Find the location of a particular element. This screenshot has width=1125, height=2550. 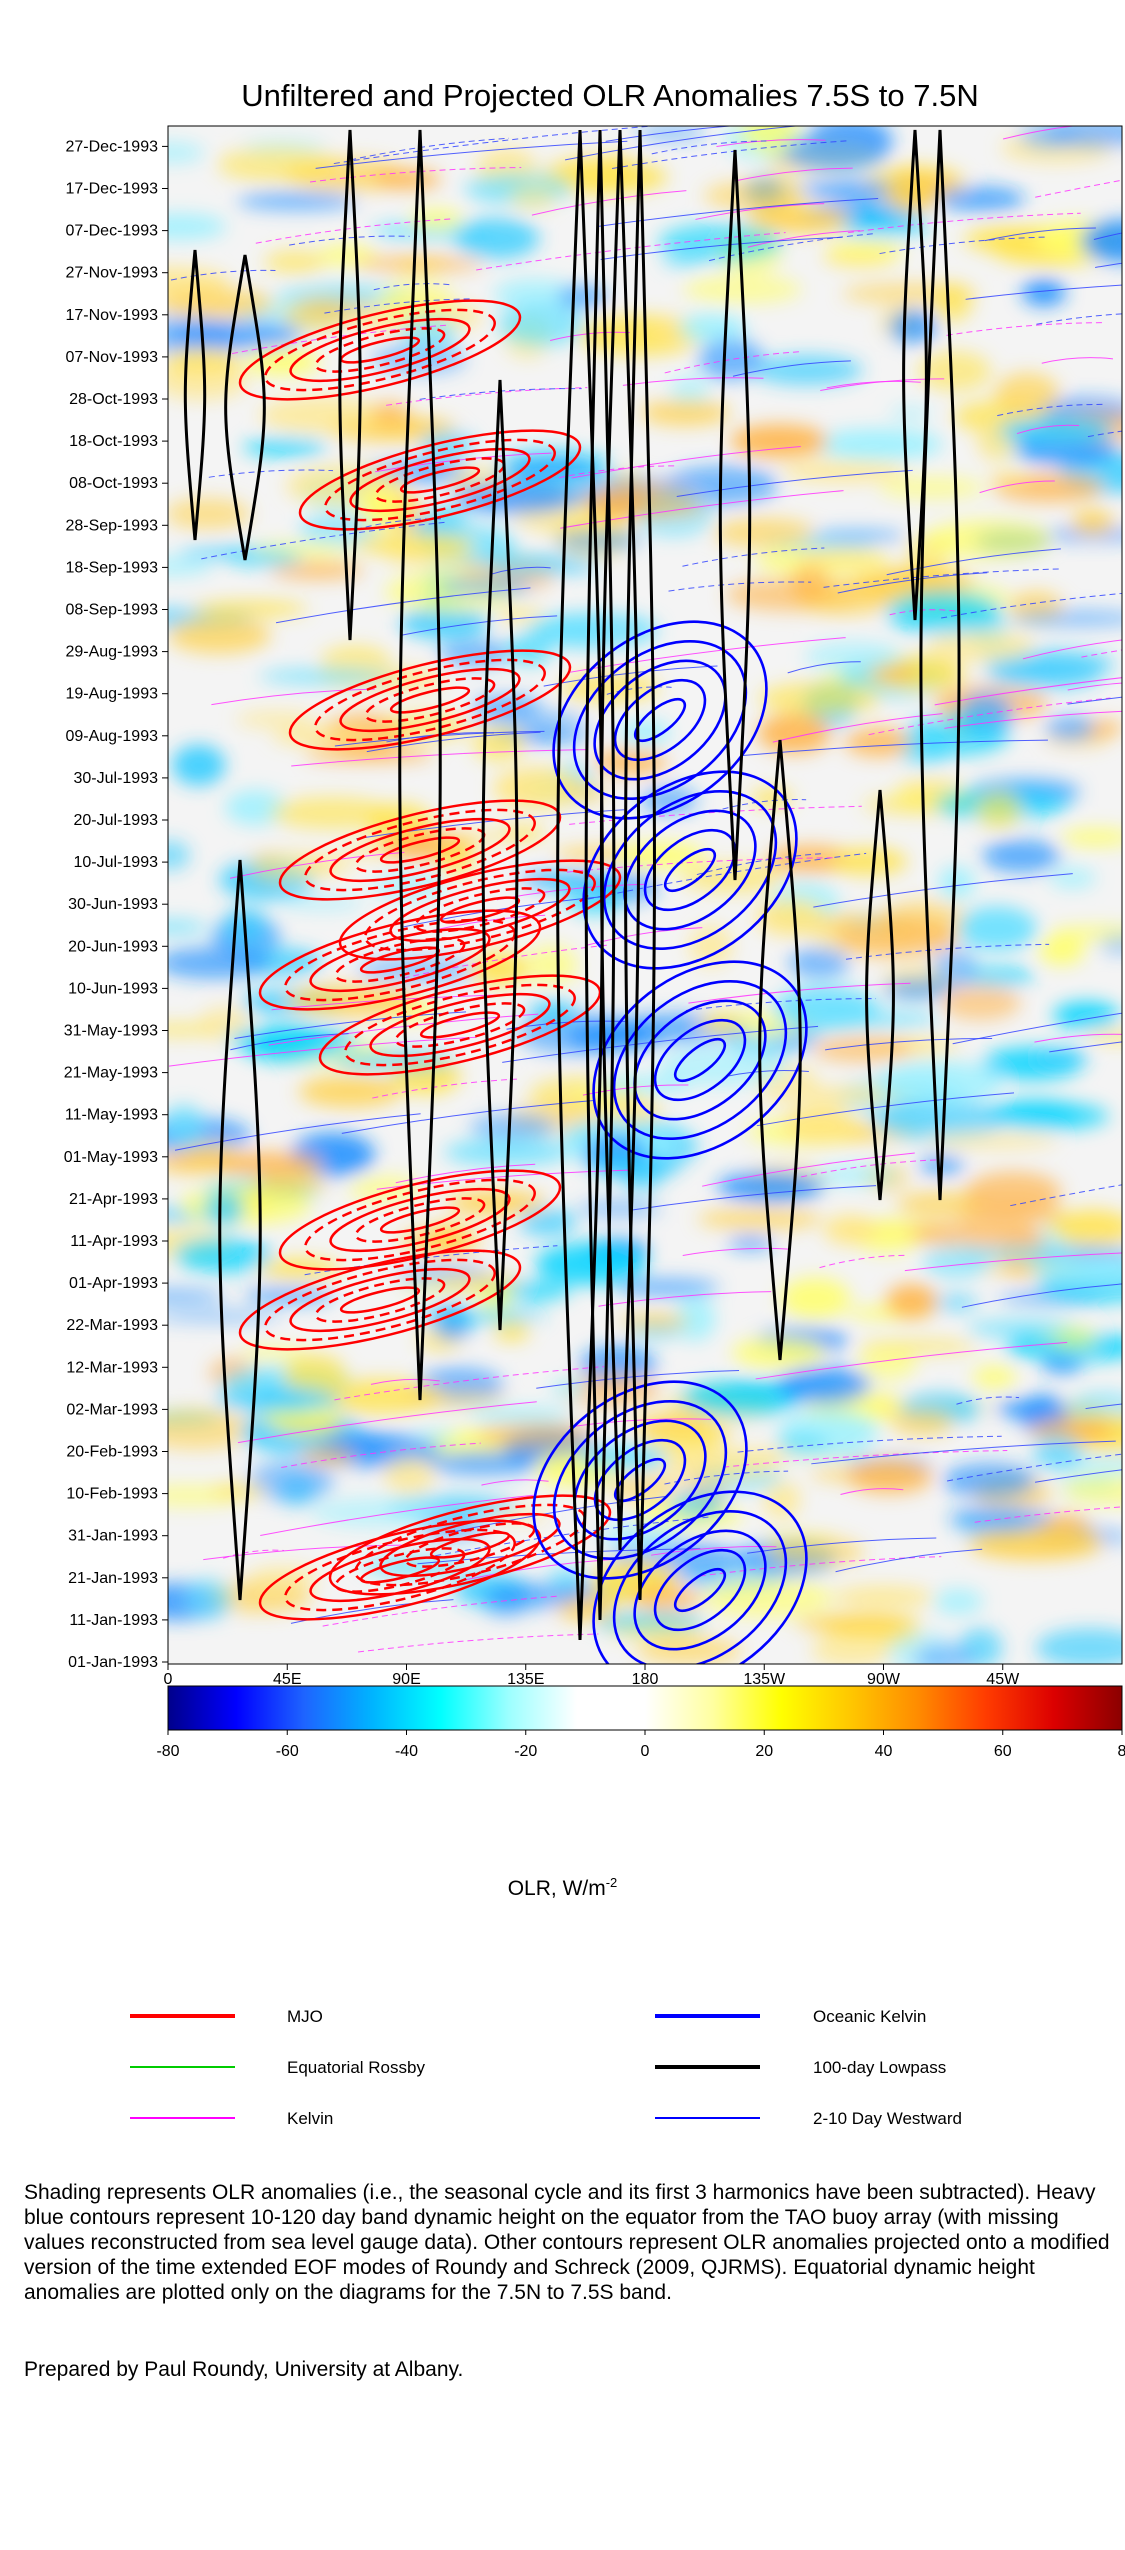

y-tick-label: 31-Jan-1993 is located at coordinates (113, 1536).